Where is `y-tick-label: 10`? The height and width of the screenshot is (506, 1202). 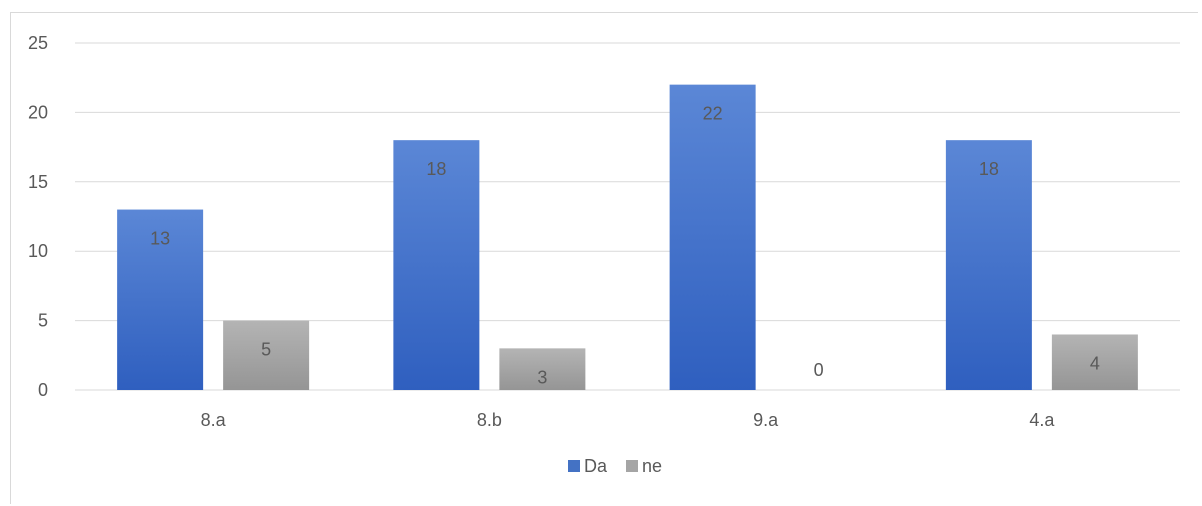
y-tick-label: 10 is located at coordinates (38, 251).